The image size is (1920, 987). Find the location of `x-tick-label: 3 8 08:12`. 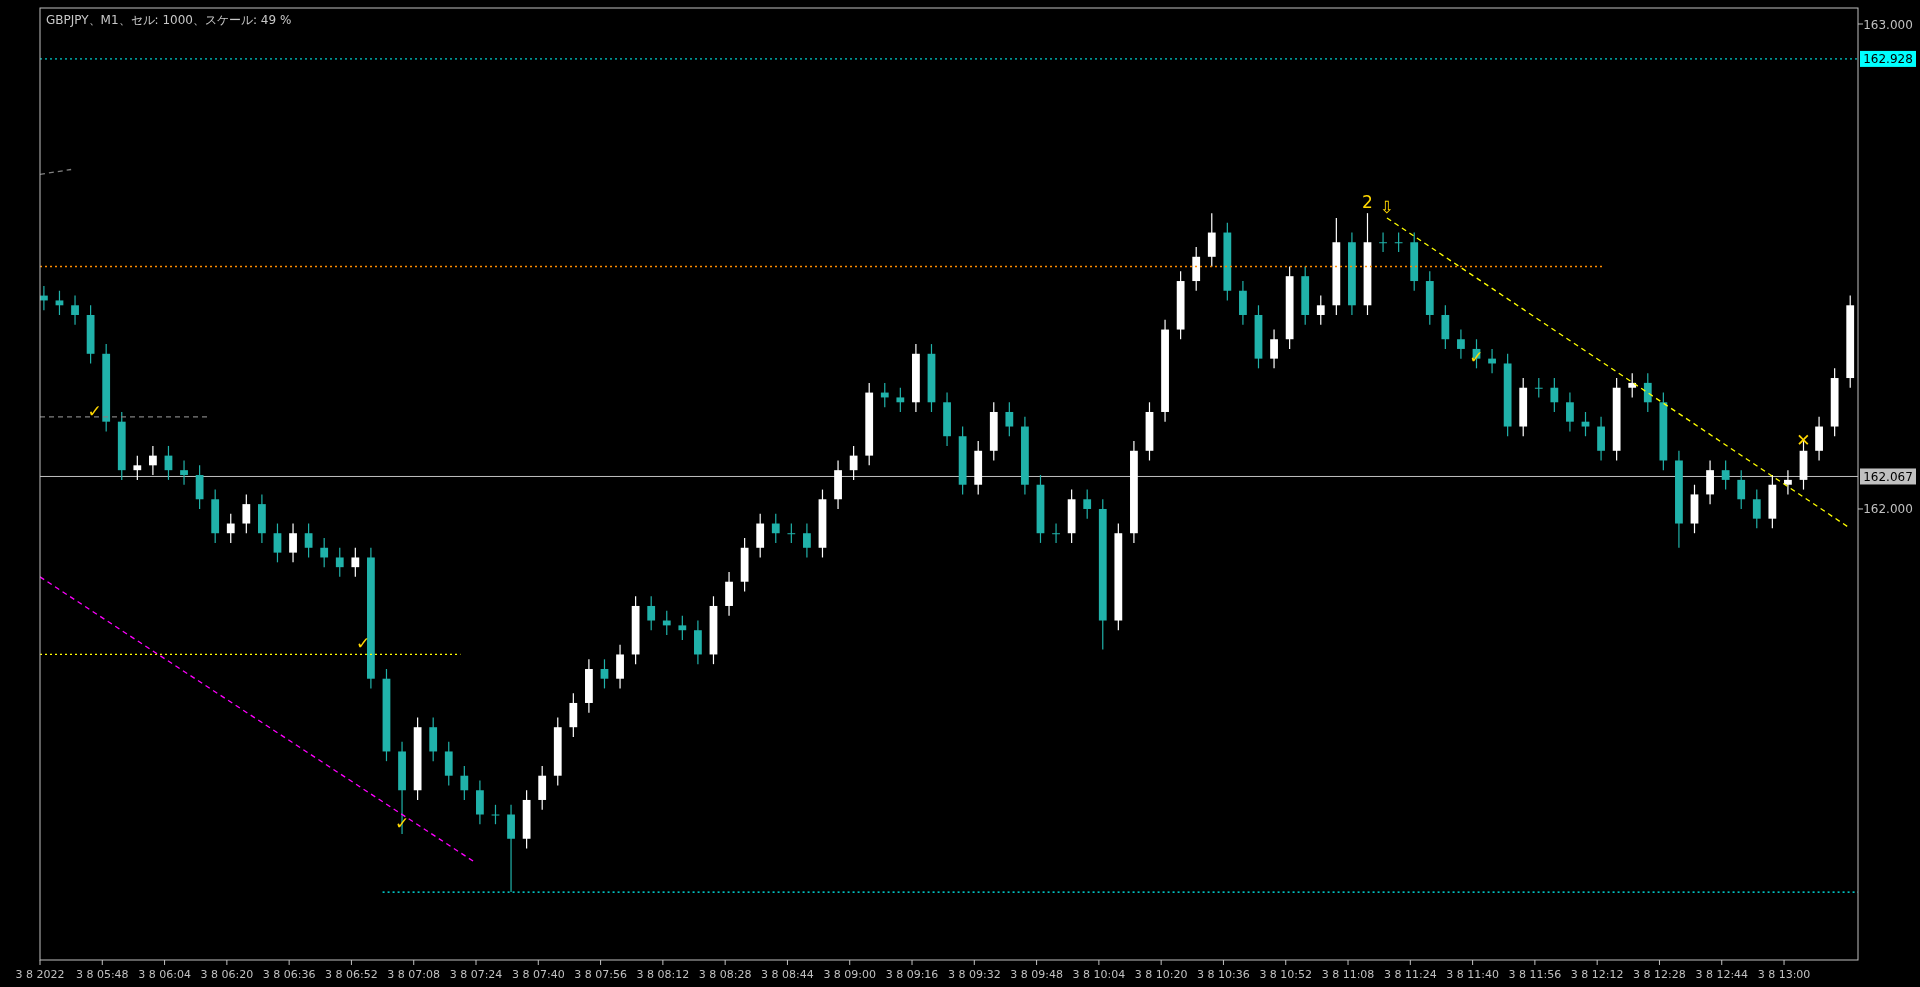

x-tick-label: 3 8 08:12 is located at coordinates (663, 974).